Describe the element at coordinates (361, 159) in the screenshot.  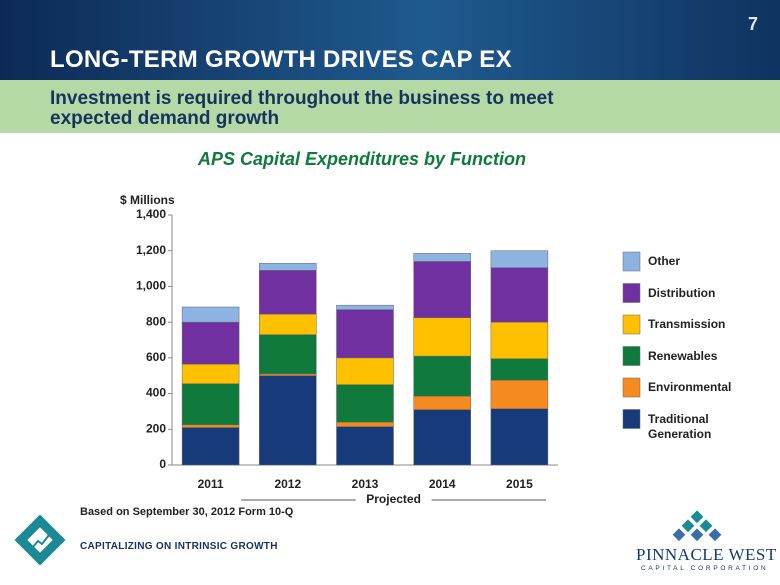
I see `chart-title: APS Capital Expenditures by Function` at that location.